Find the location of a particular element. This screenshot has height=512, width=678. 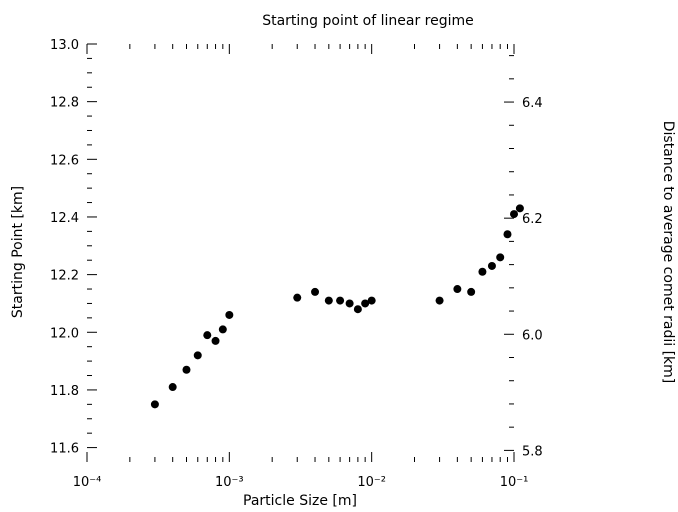

y-tick-label: 12.0 is located at coordinates (64, 333).